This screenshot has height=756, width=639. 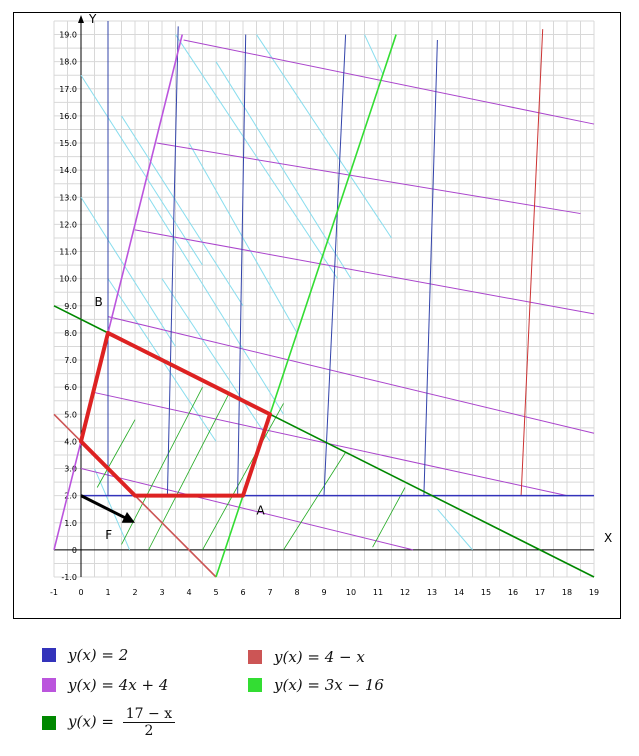 What do you see at coordinates (68, 116) in the screenshot?
I see `y-tick-label: 16.0` at bounding box center [68, 116].